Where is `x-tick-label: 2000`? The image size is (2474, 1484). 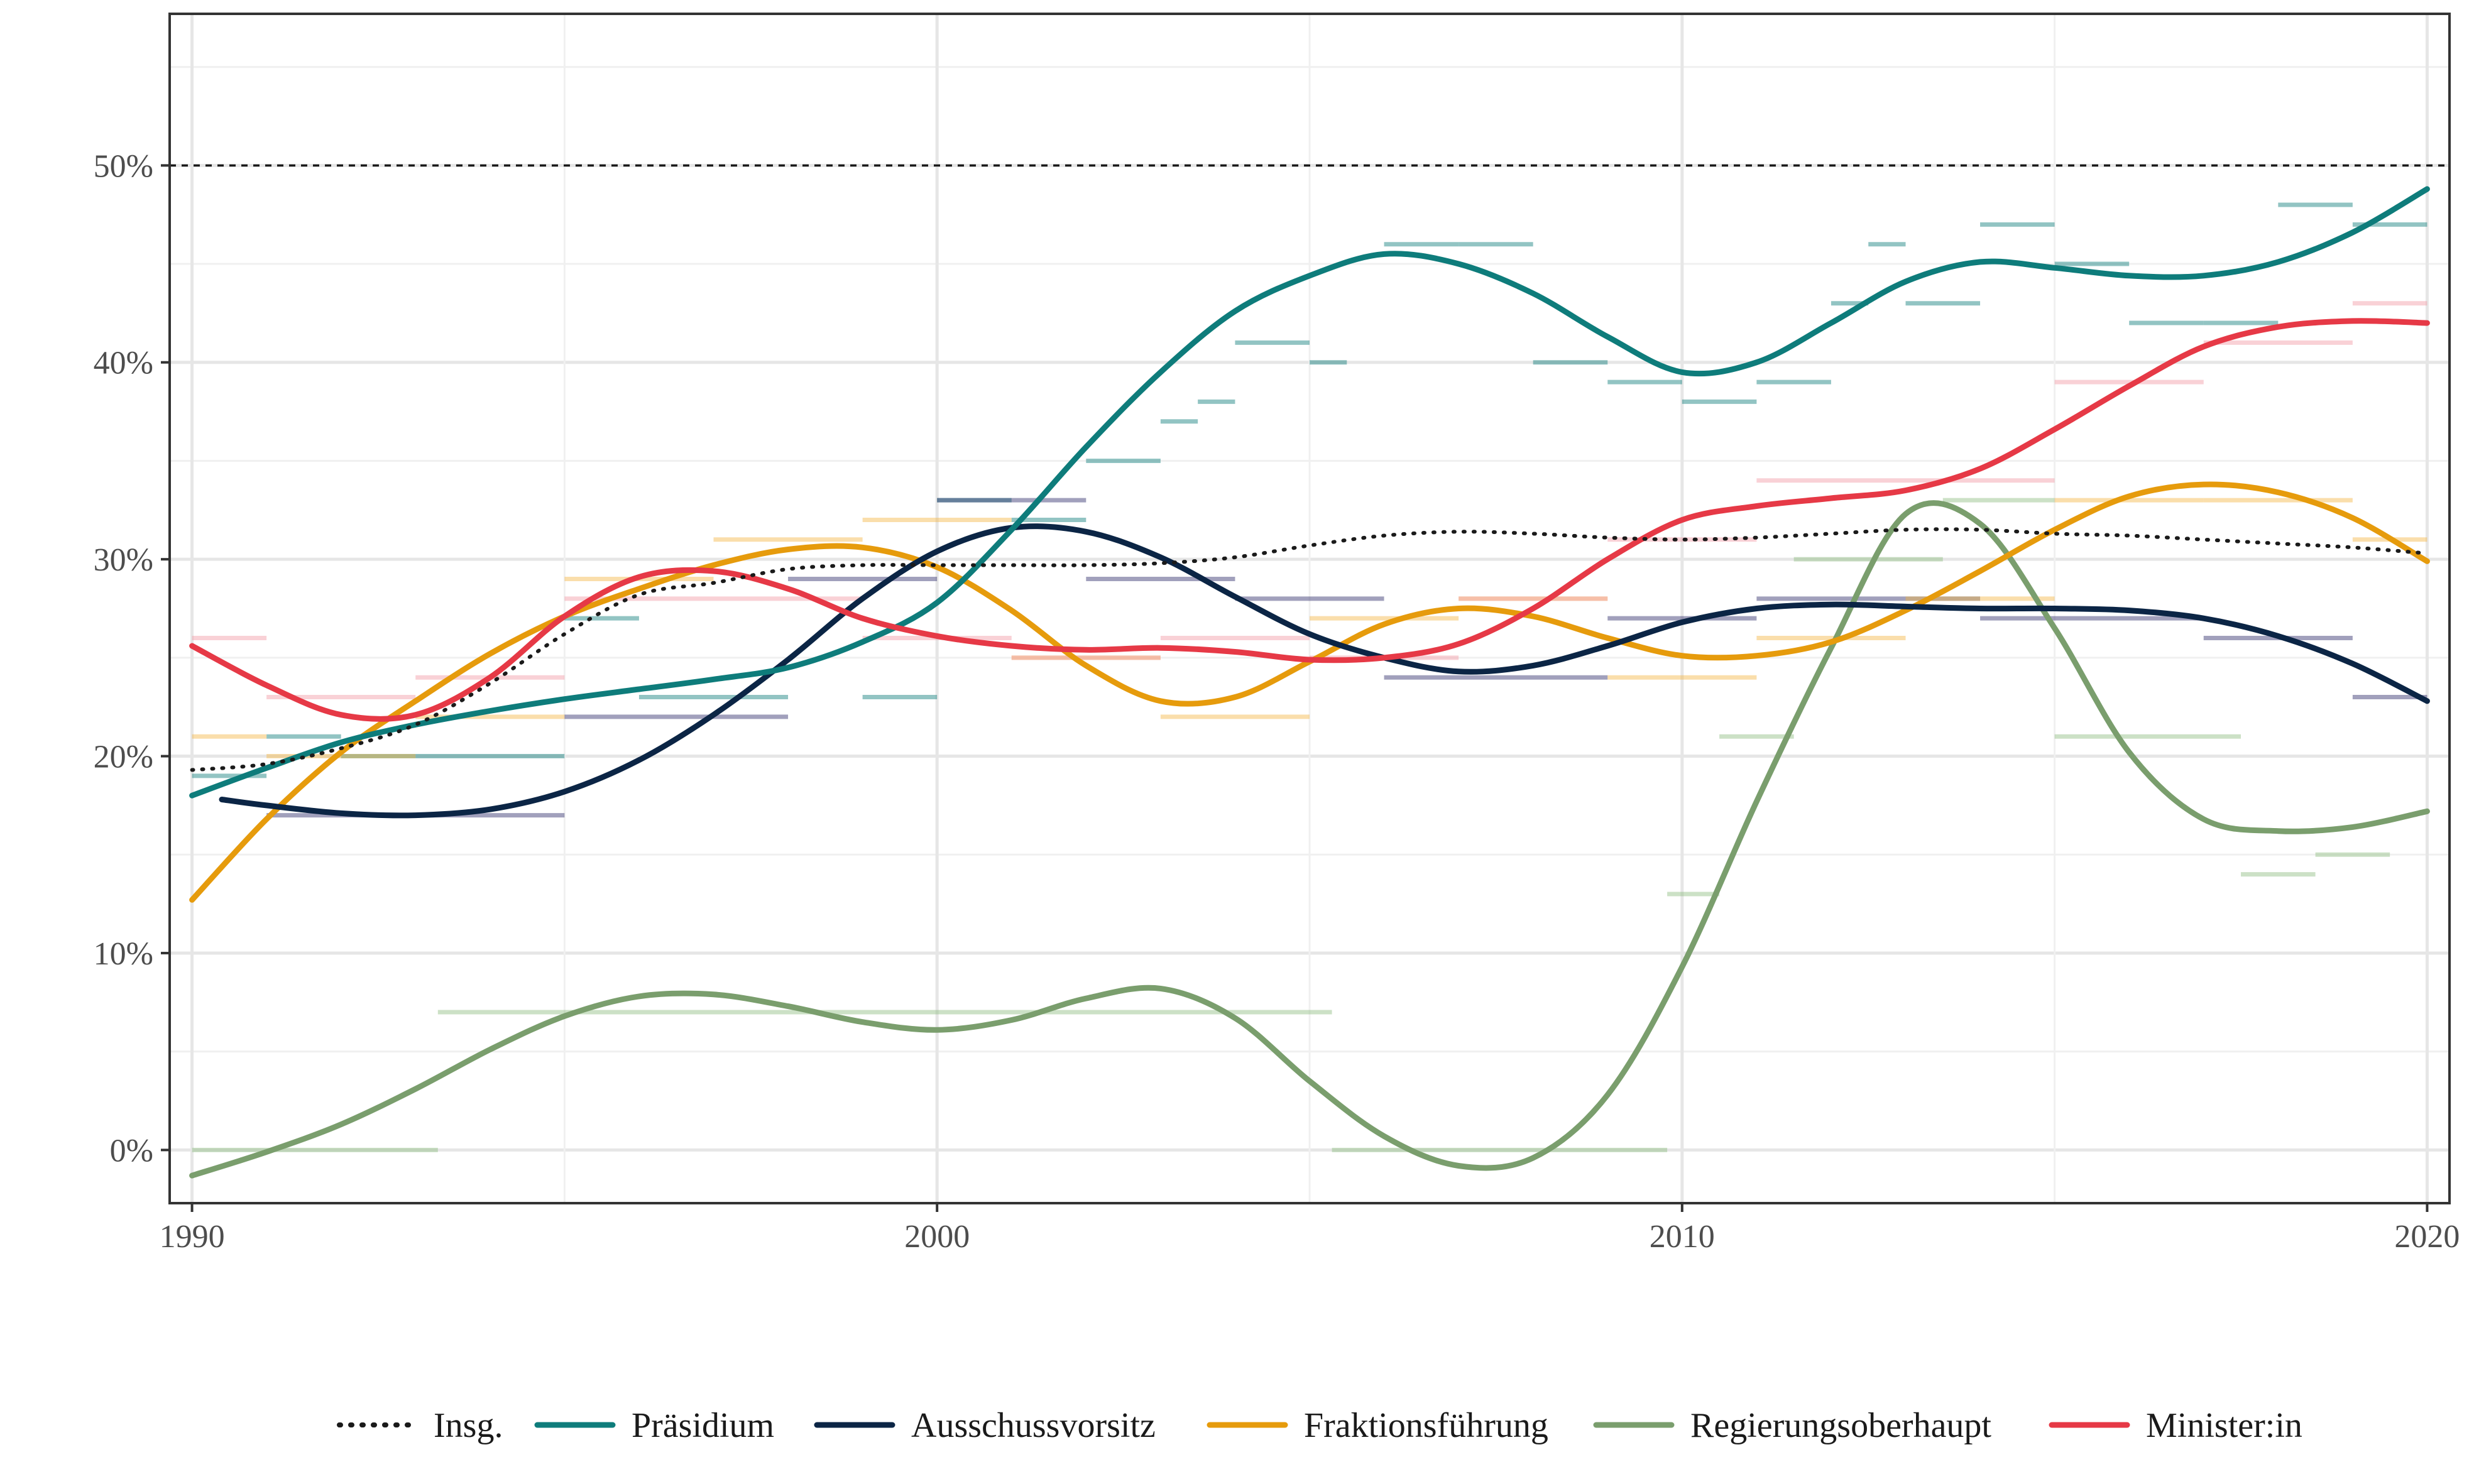
x-tick-label: 2000 is located at coordinates (937, 1237).